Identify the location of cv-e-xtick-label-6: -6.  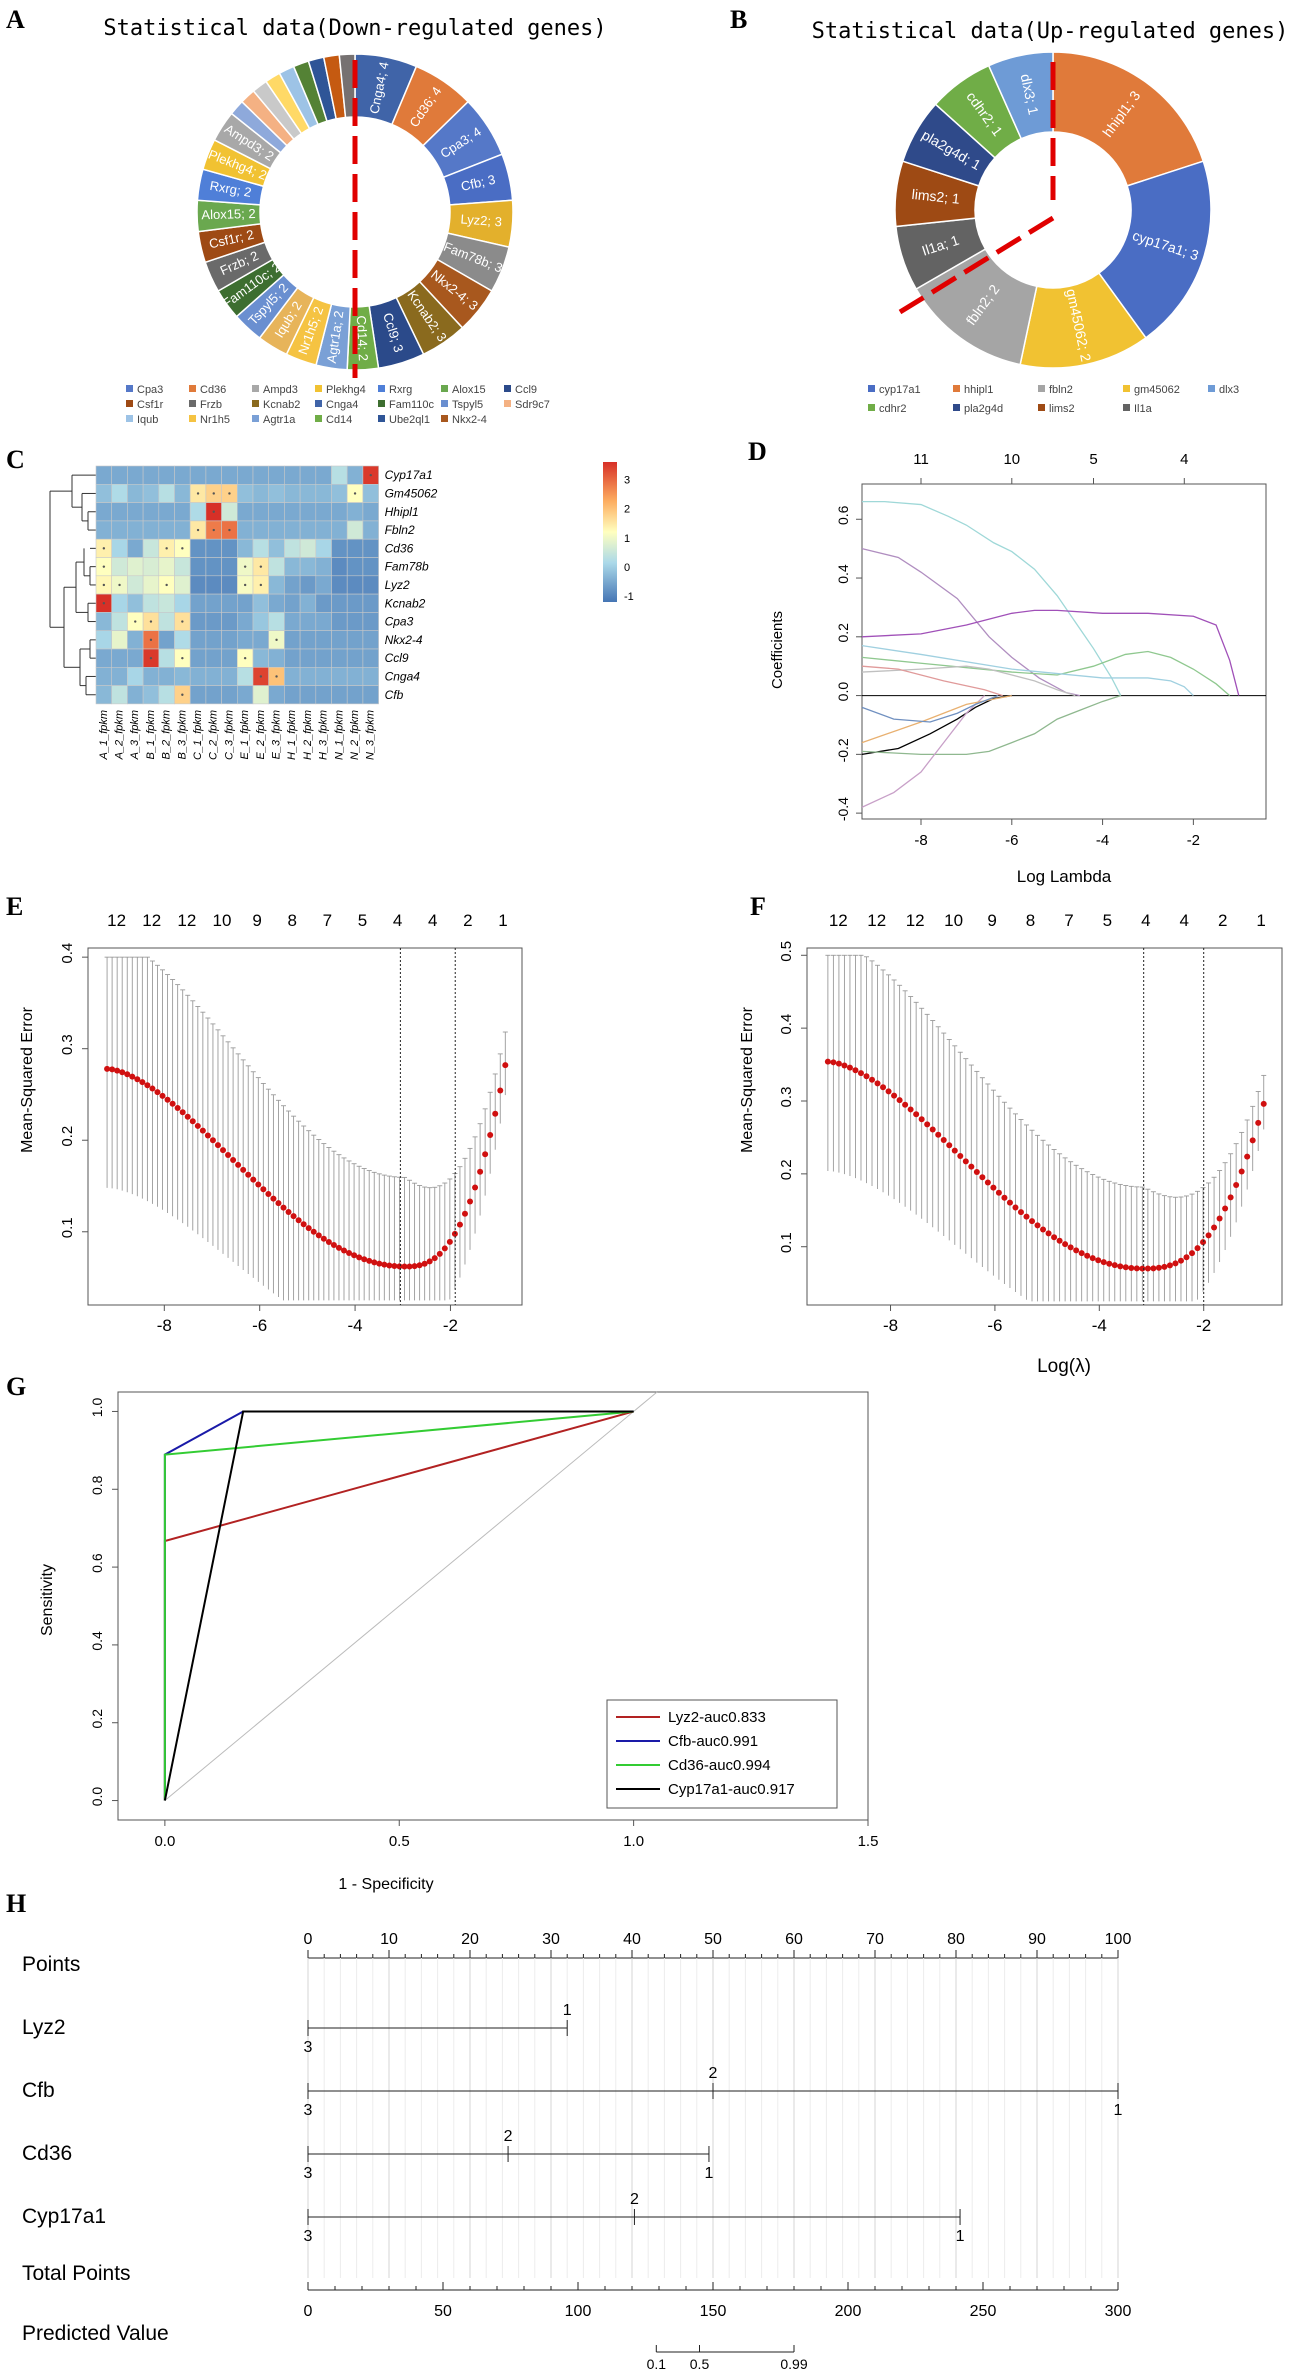
(259, 1325).